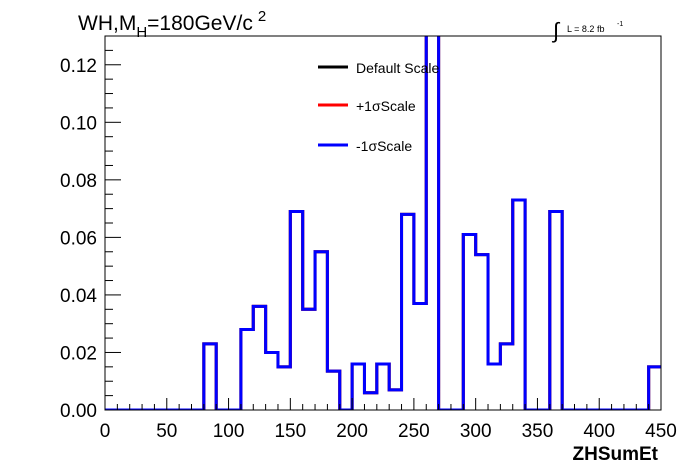 The height and width of the screenshot is (472, 696). I want to click on y-tick-label: 0.12, so click(78, 66).